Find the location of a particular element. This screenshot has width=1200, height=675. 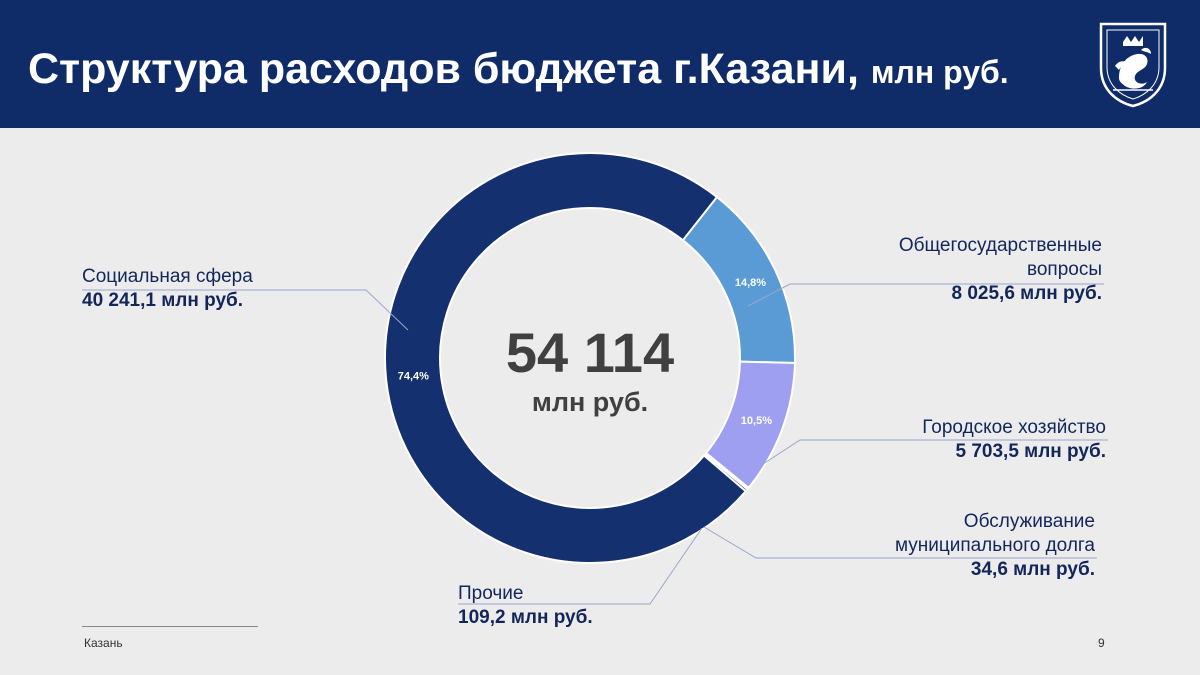

label-city: Городское хозяйство 5 703,5 млн руб. is located at coordinates (953, 440).